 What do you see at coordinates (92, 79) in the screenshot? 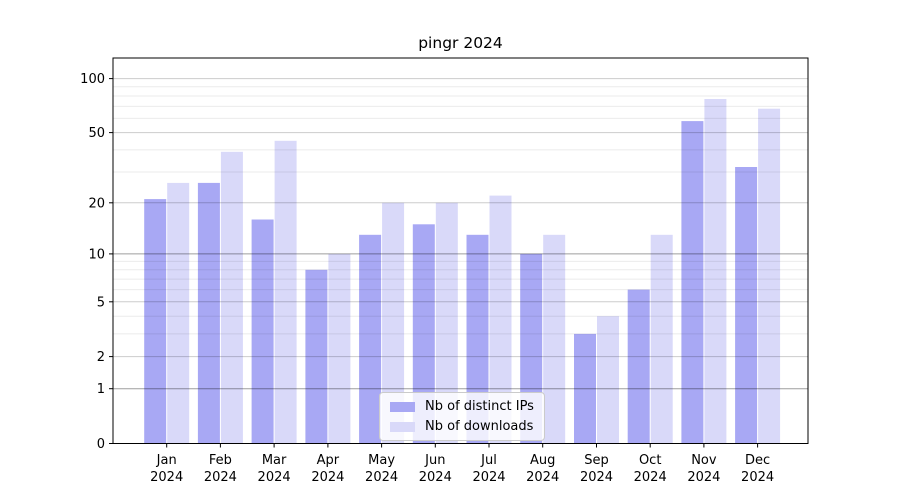
I see `y-tick-label: 100` at bounding box center [92, 79].